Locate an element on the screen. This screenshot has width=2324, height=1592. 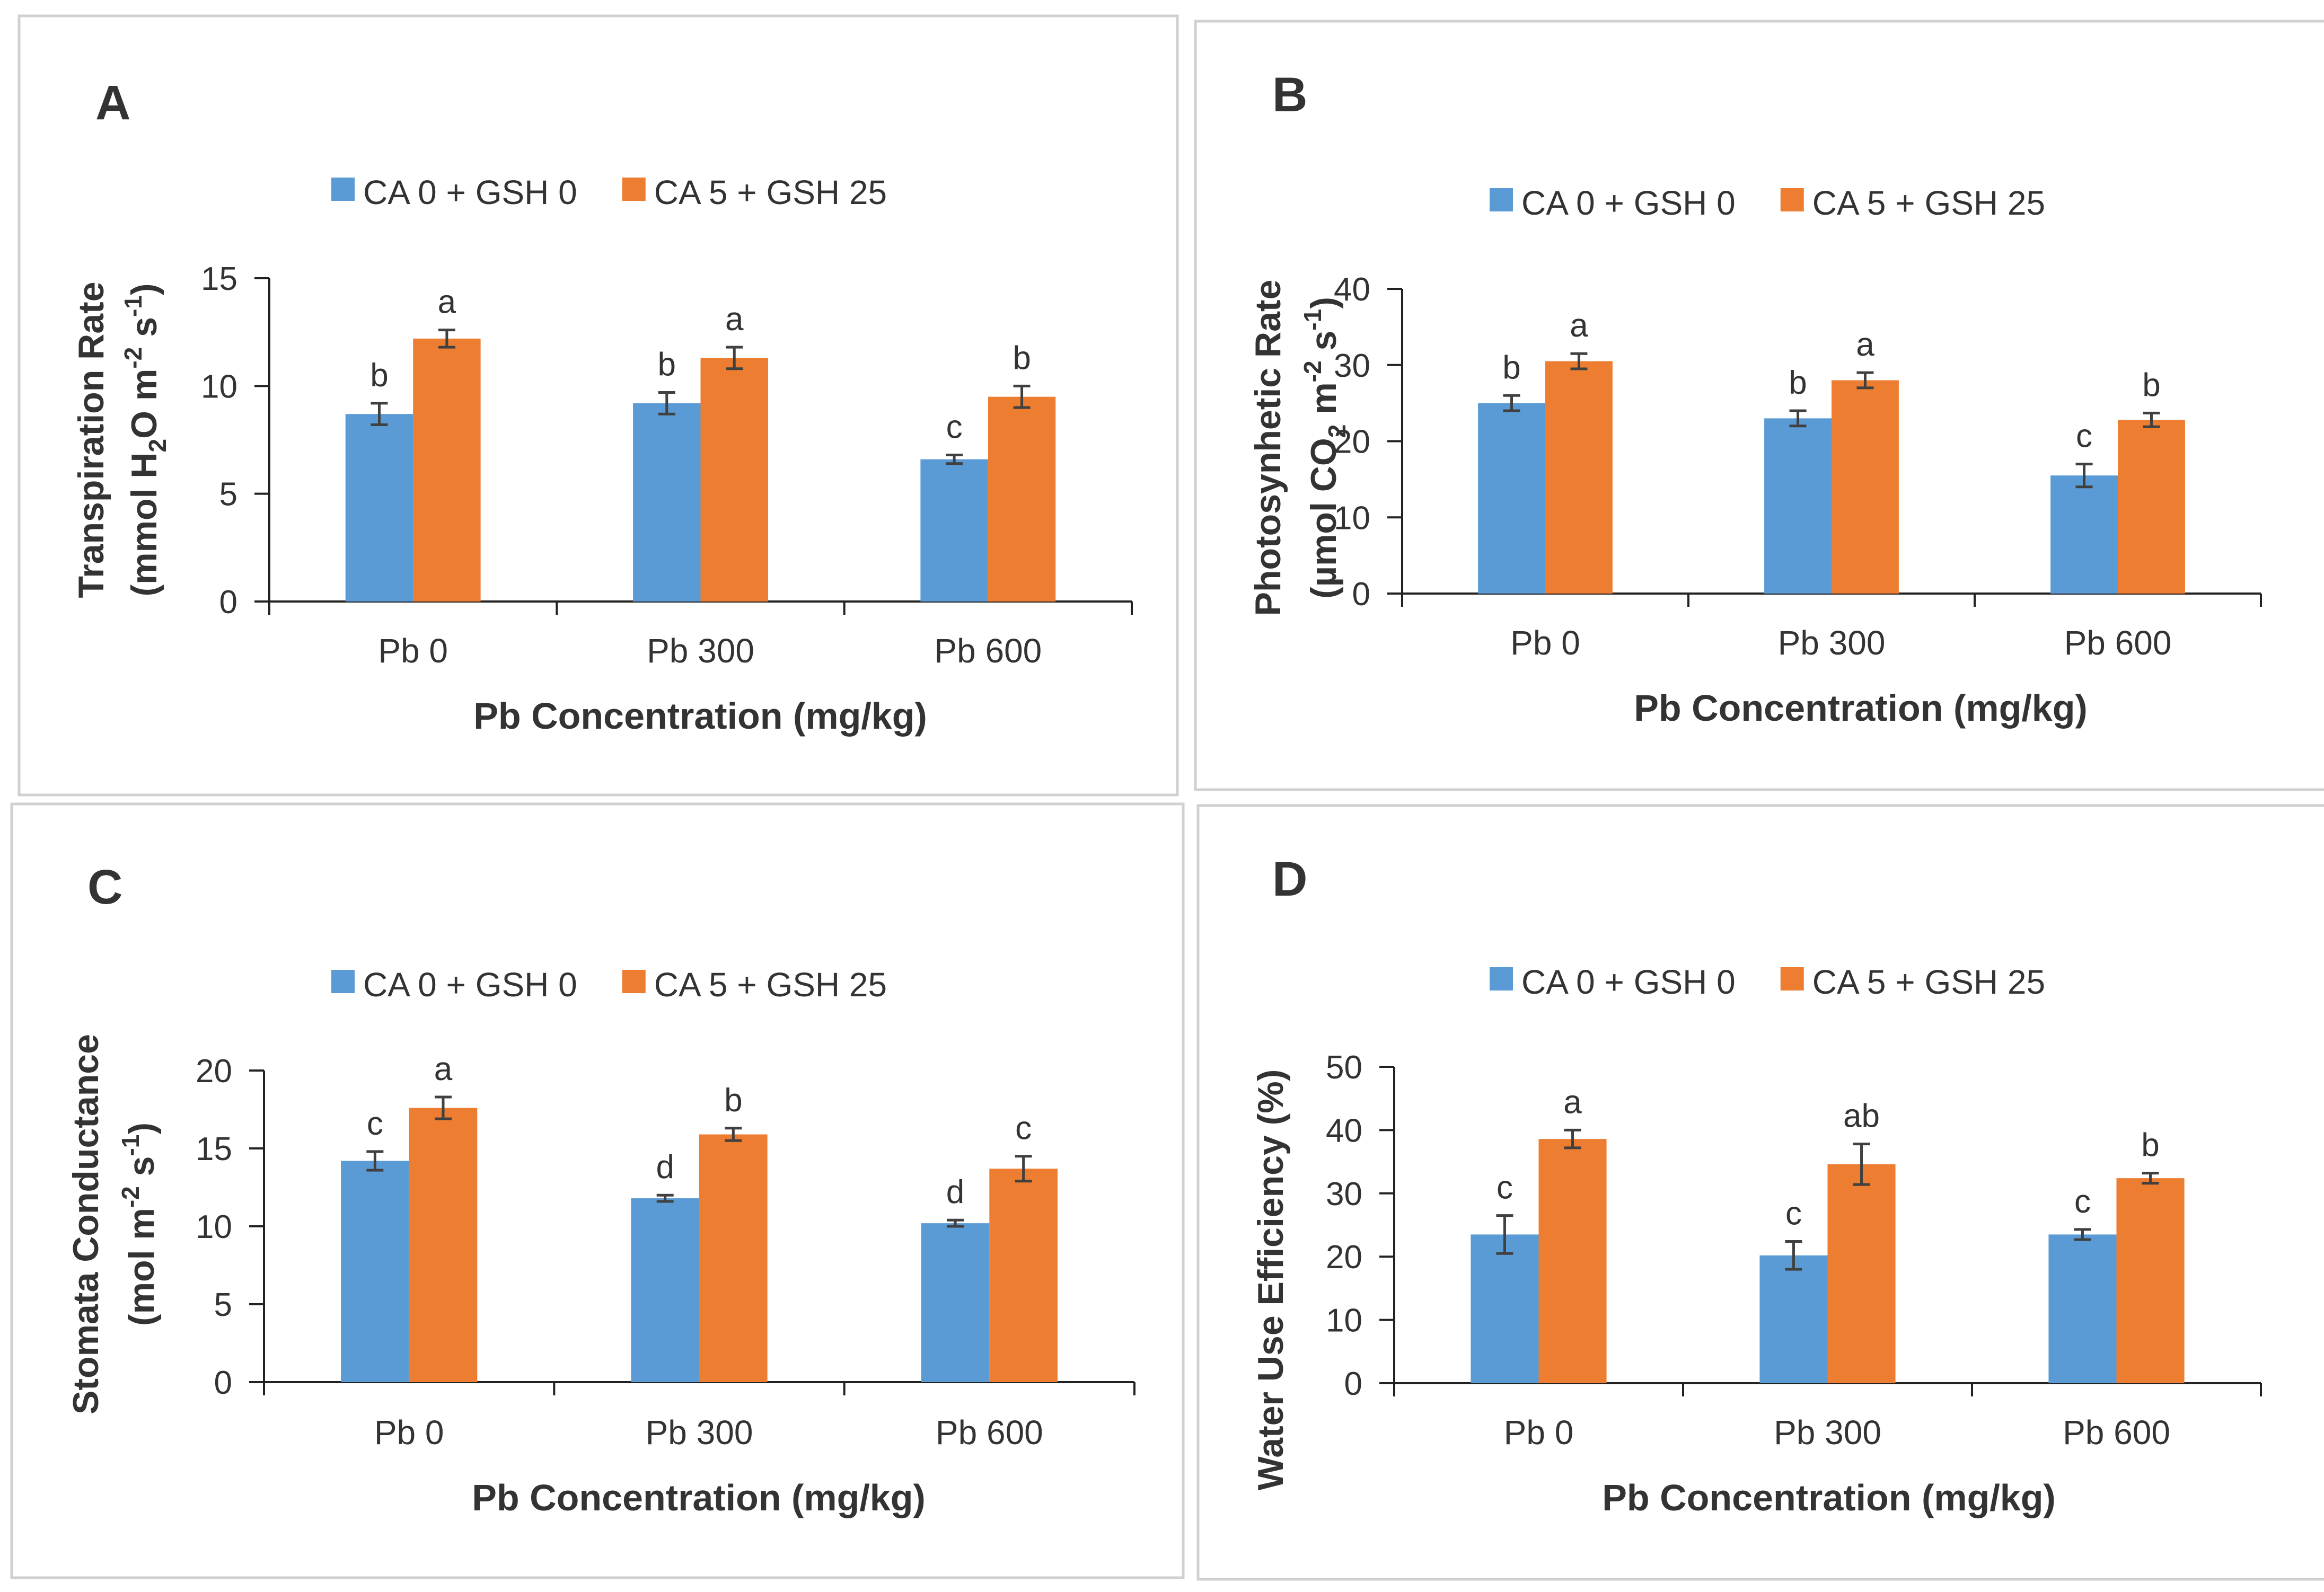
y-tick-label: 10 is located at coordinates (214, 1227).